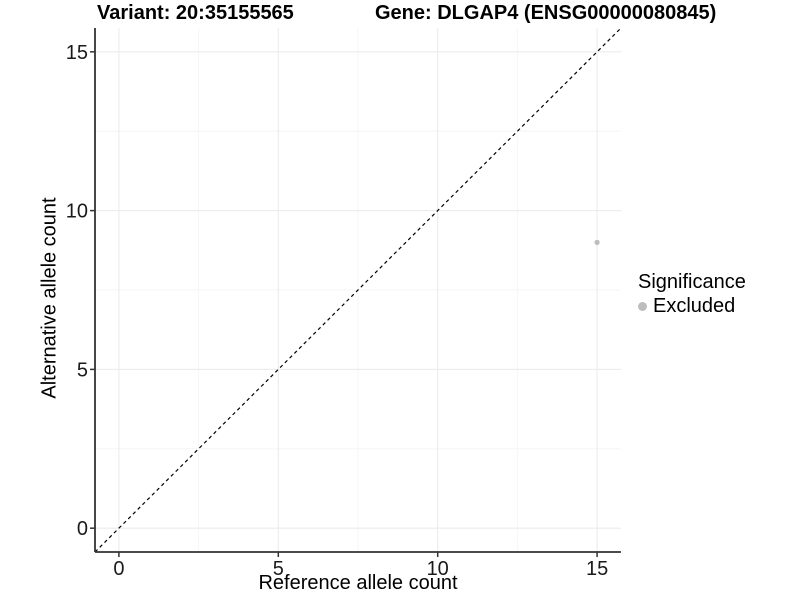 The image size is (800, 600). What do you see at coordinates (692, 294) in the screenshot?
I see `legend: Significance Excluded` at bounding box center [692, 294].